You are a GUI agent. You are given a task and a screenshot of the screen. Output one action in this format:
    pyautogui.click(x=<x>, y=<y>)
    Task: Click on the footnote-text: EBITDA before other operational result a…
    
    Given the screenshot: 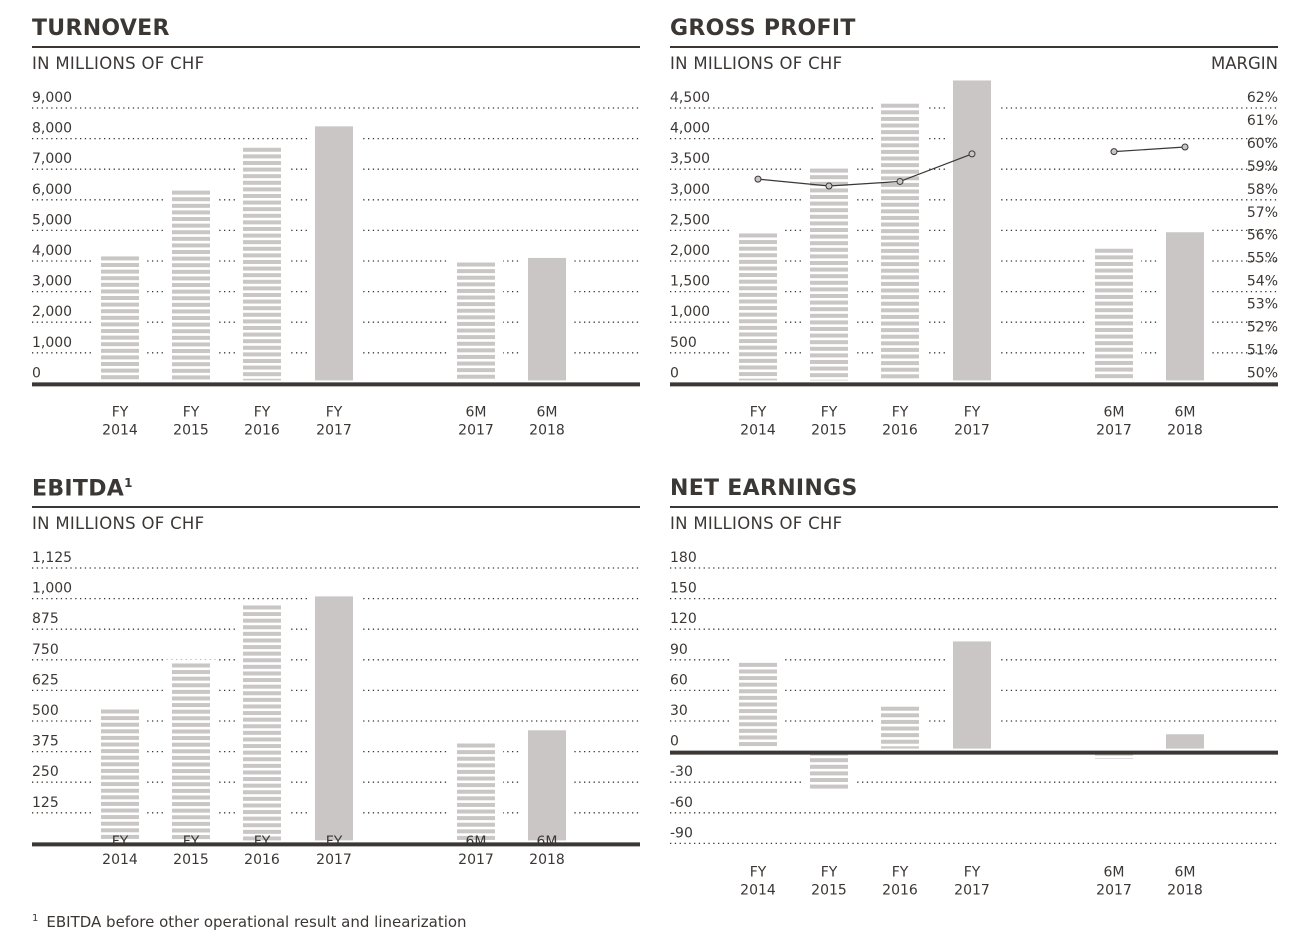 What is the action you would take?
    pyautogui.click(x=256, y=922)
    